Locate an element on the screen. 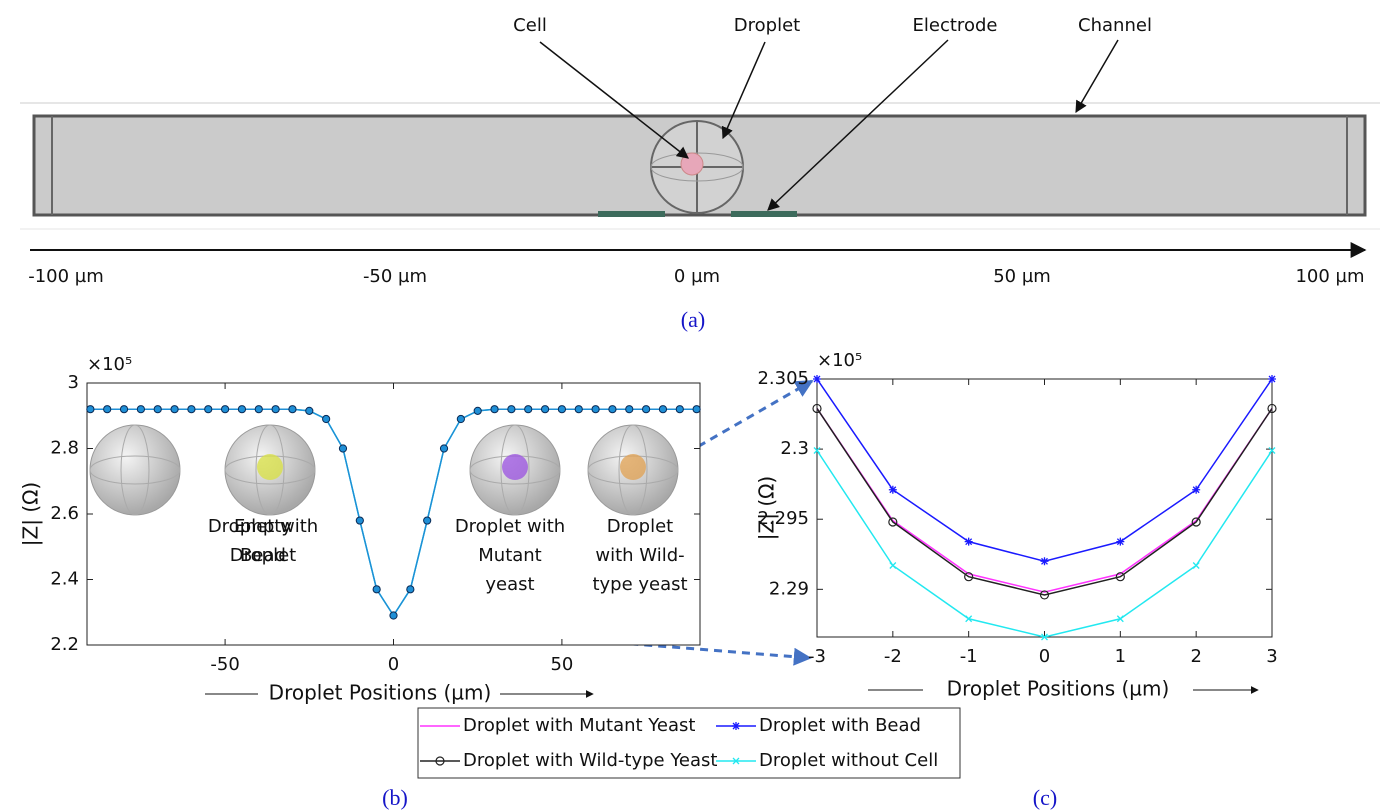 Image resolution: width=1387 pixels, height=812 pixels. droplet-label: Droplet is located at coordinates (767, 25).